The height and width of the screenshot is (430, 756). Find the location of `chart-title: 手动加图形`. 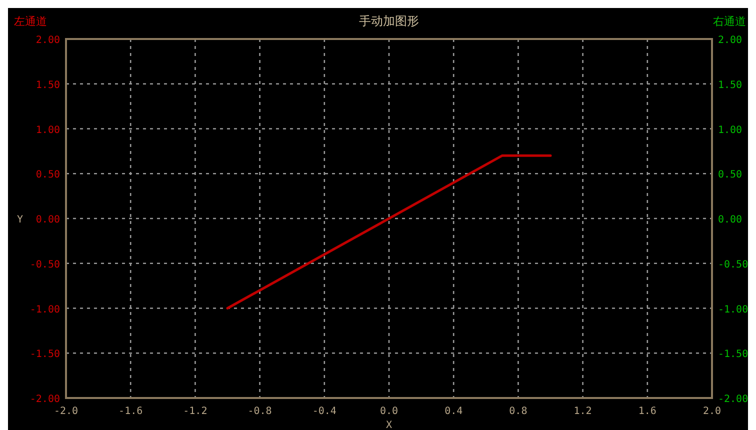

chart-title: 手动加图形 is located at coordinates (389, 21).